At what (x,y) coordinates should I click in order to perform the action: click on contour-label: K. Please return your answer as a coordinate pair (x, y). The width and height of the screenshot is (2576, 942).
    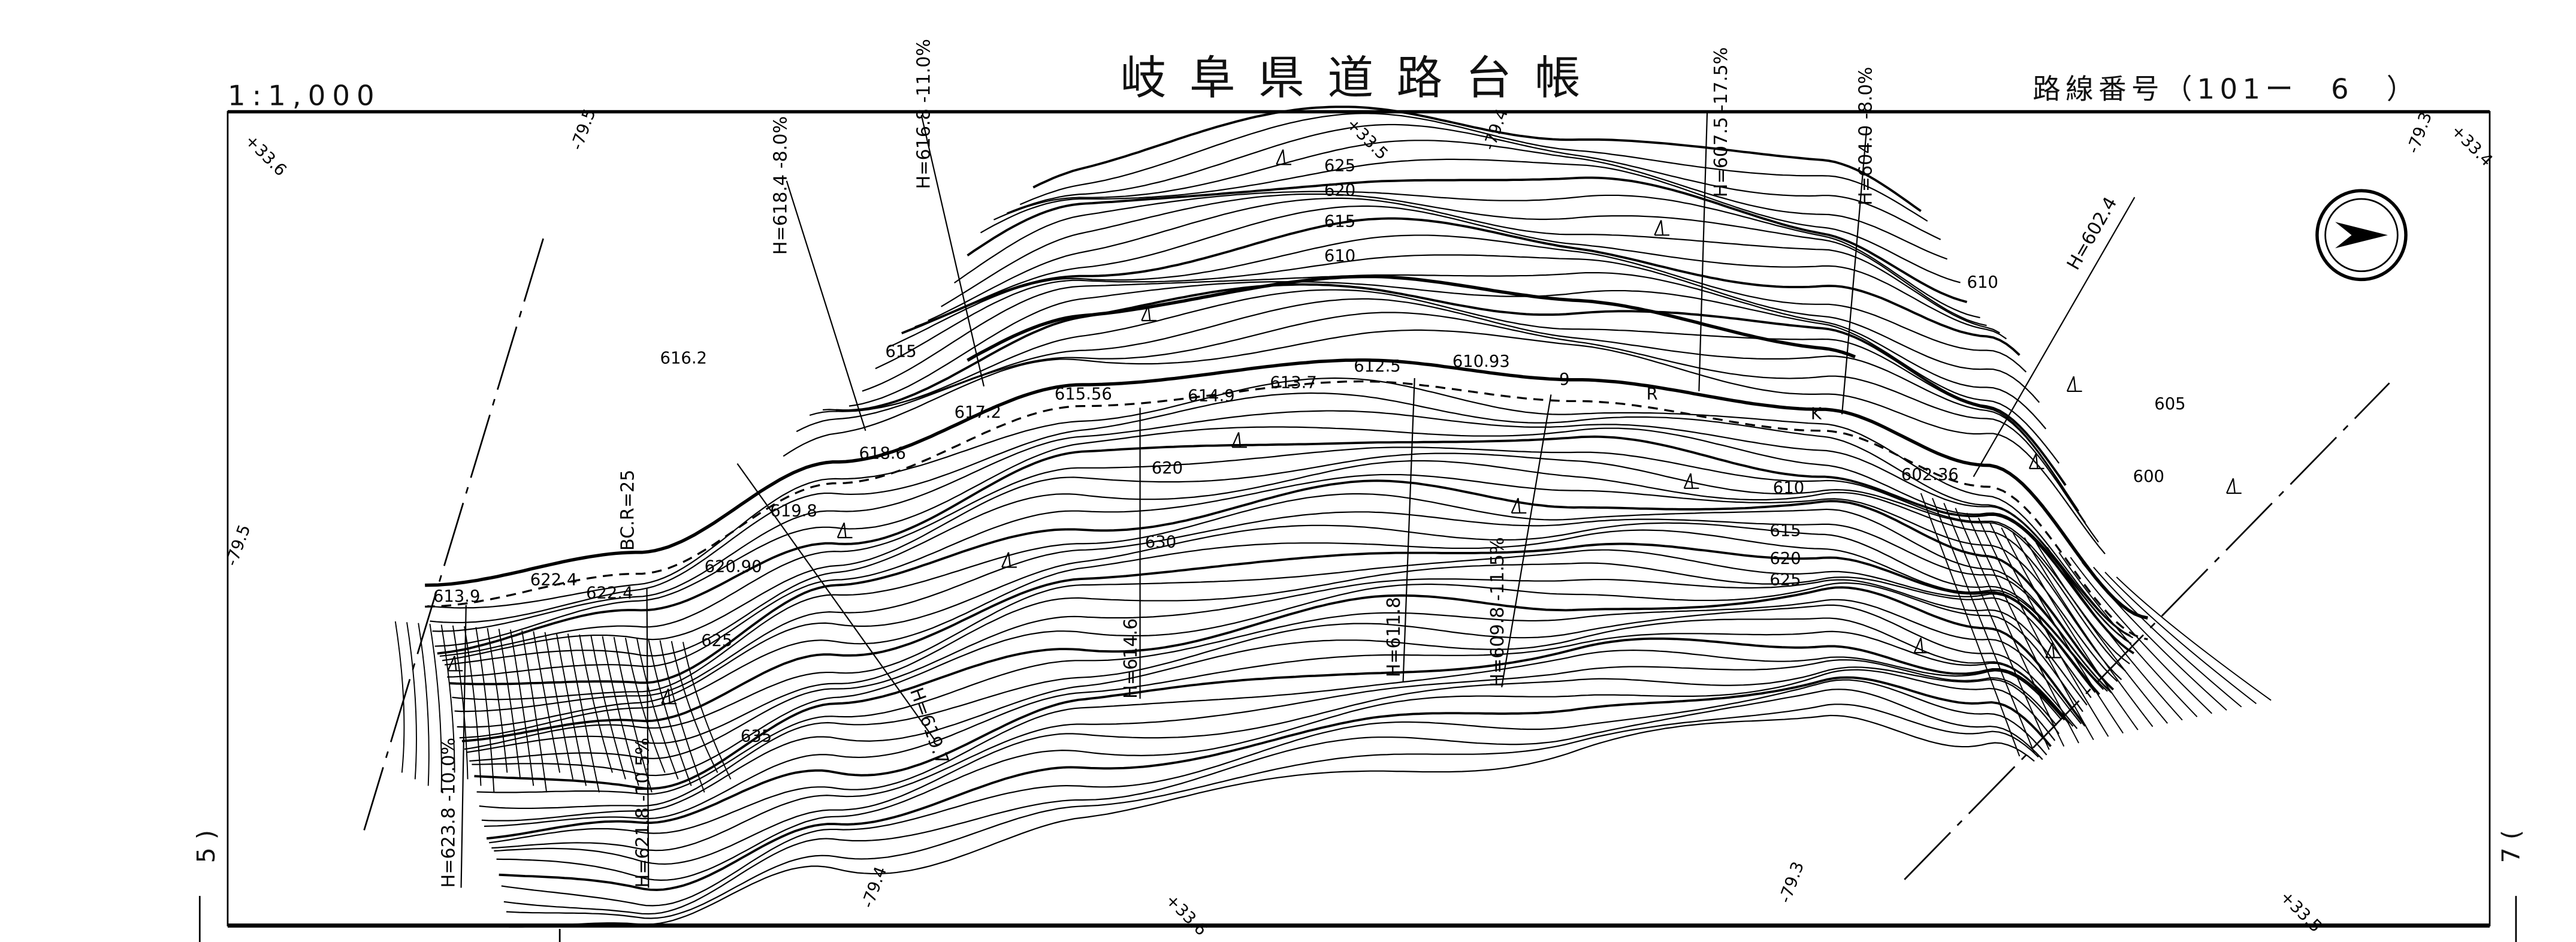
    Looking at the image, I should click on (1817, 415).